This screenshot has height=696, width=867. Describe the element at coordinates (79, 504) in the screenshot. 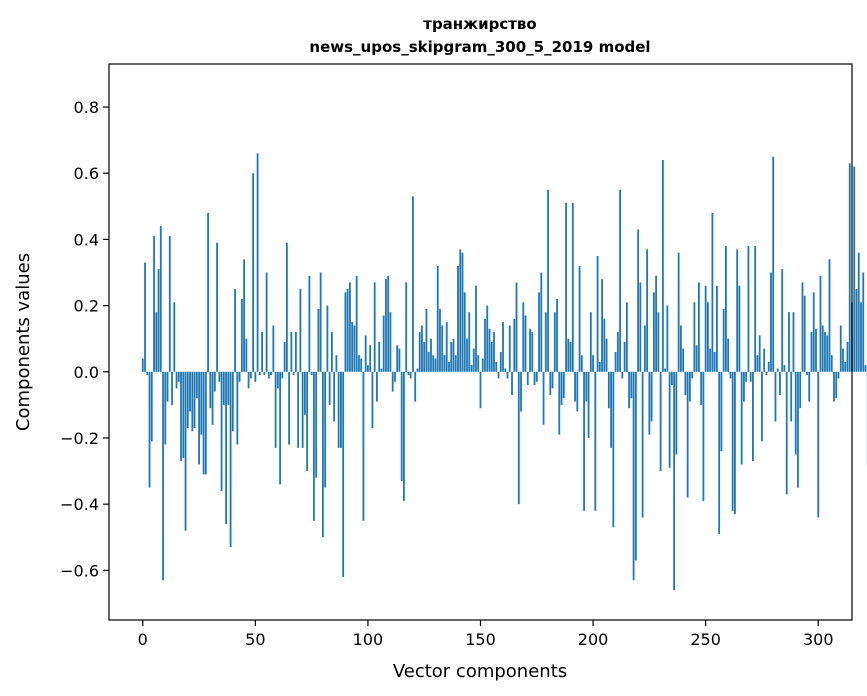

I see `y-tick-label-1: −0.4` at that location.